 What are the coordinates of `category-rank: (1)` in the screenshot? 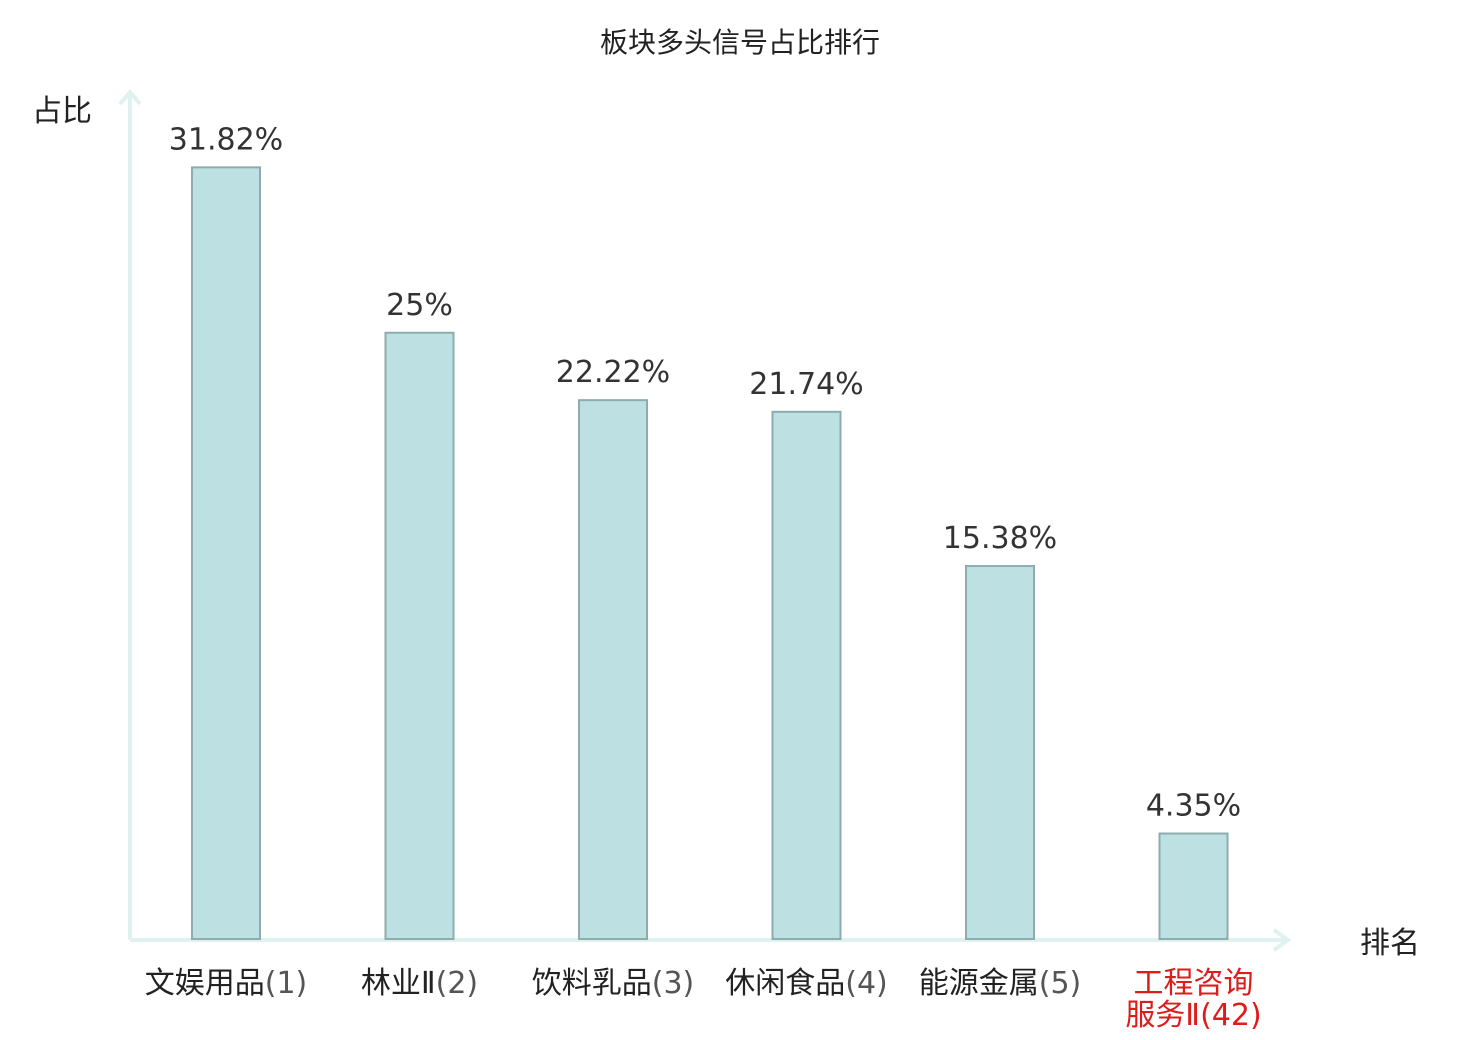 It's located at (286, 983).